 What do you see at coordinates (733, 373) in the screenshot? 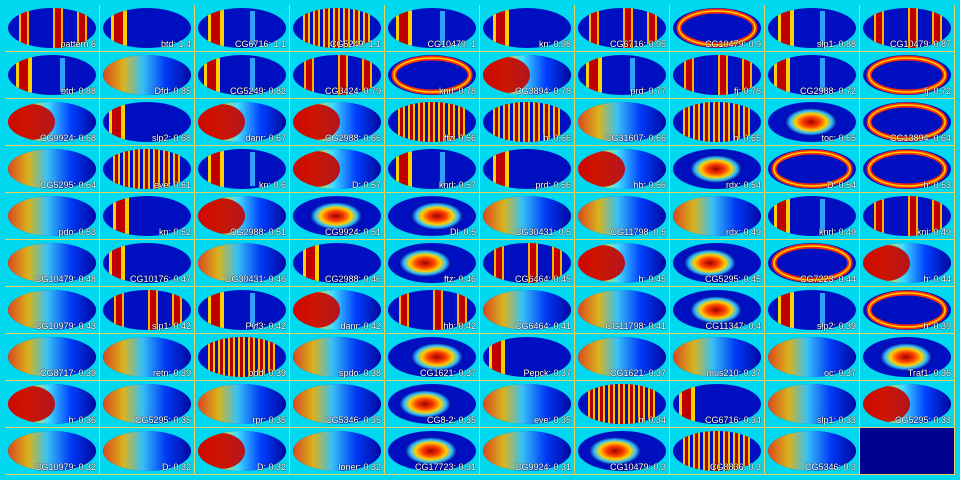
I see `panel-label: mus210: 0.37` at bounding box center [733, 373].